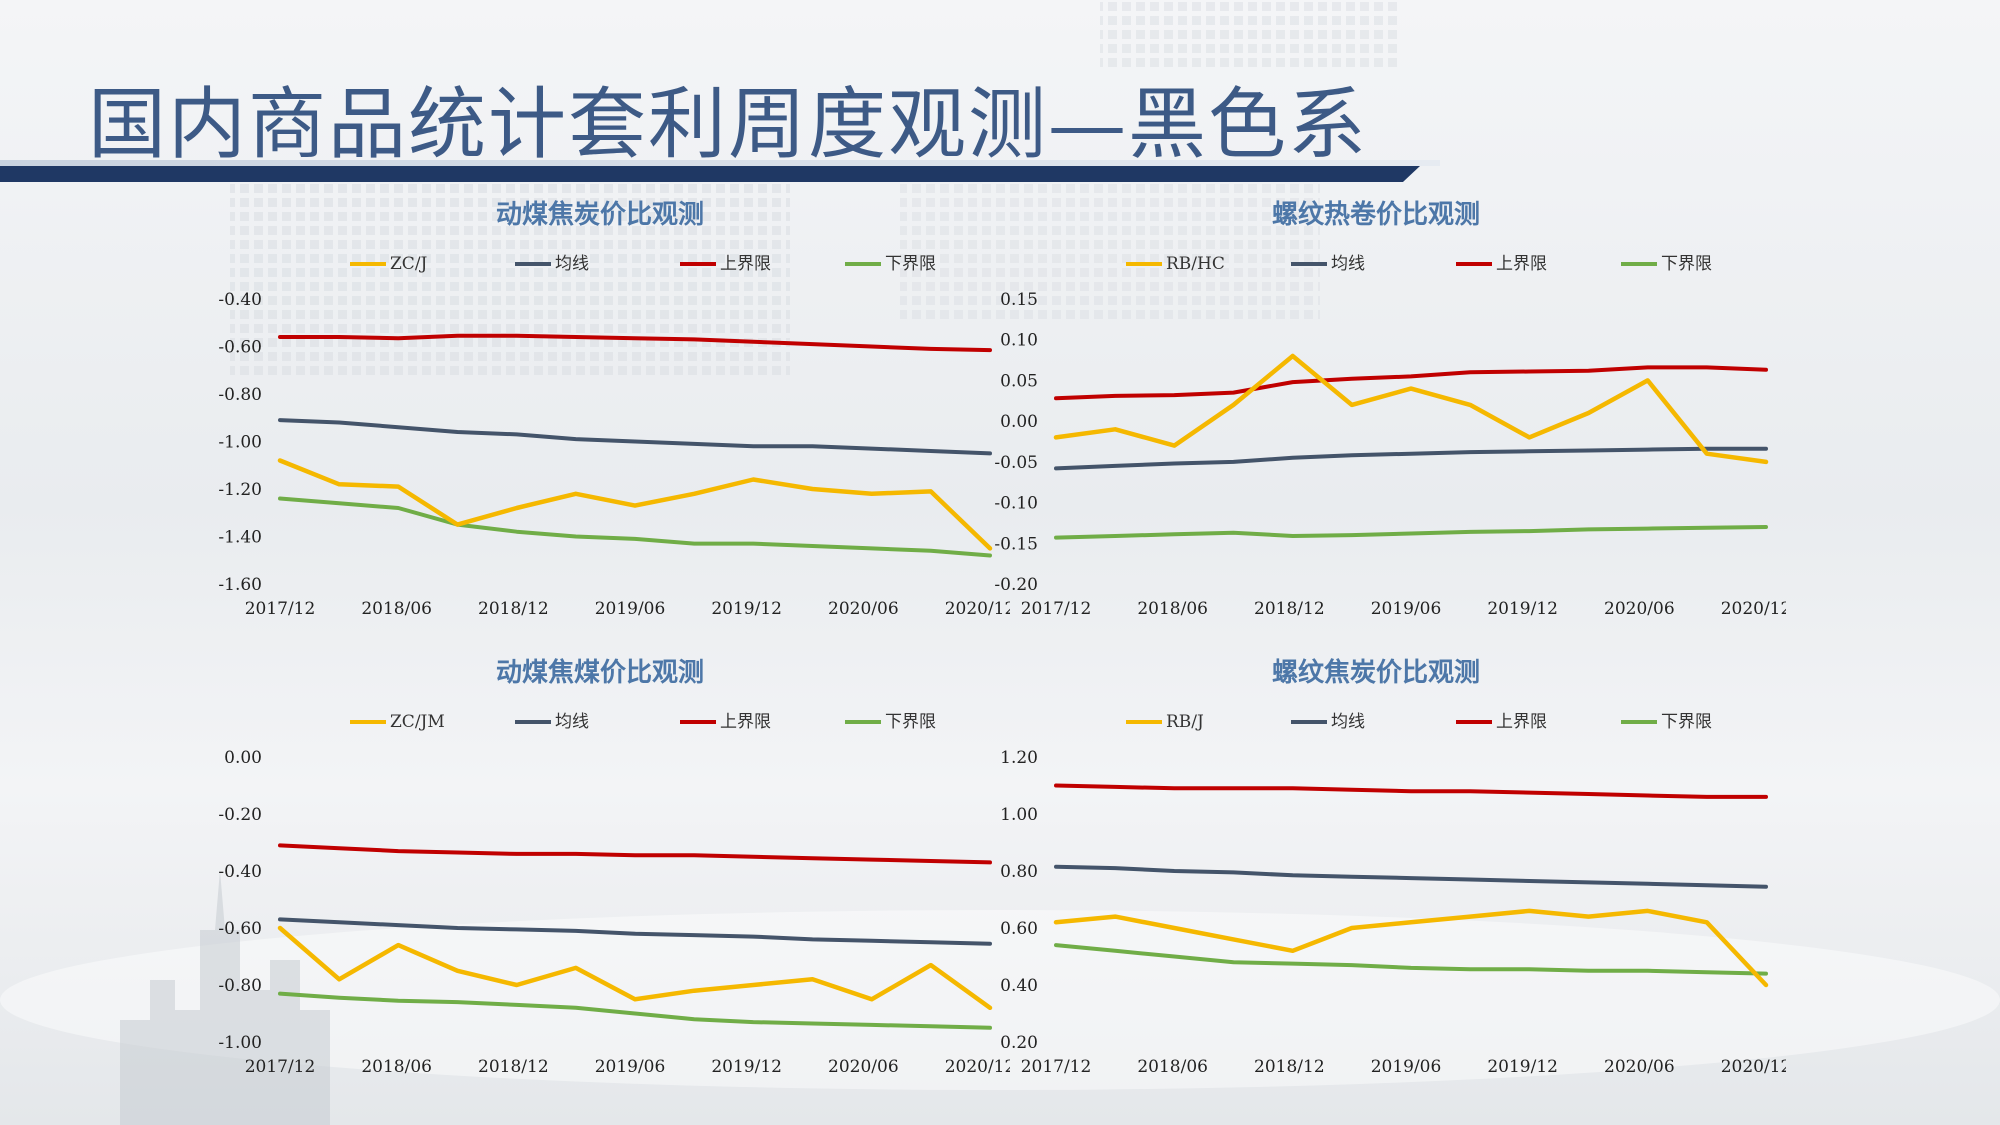 The width and height of the screenshot is (2000, 1125). What do you see at coordinates (1019, 1043) in the screenshot?
I see `y-tick-label: 0.20` at bounding box center [1019, 1043].